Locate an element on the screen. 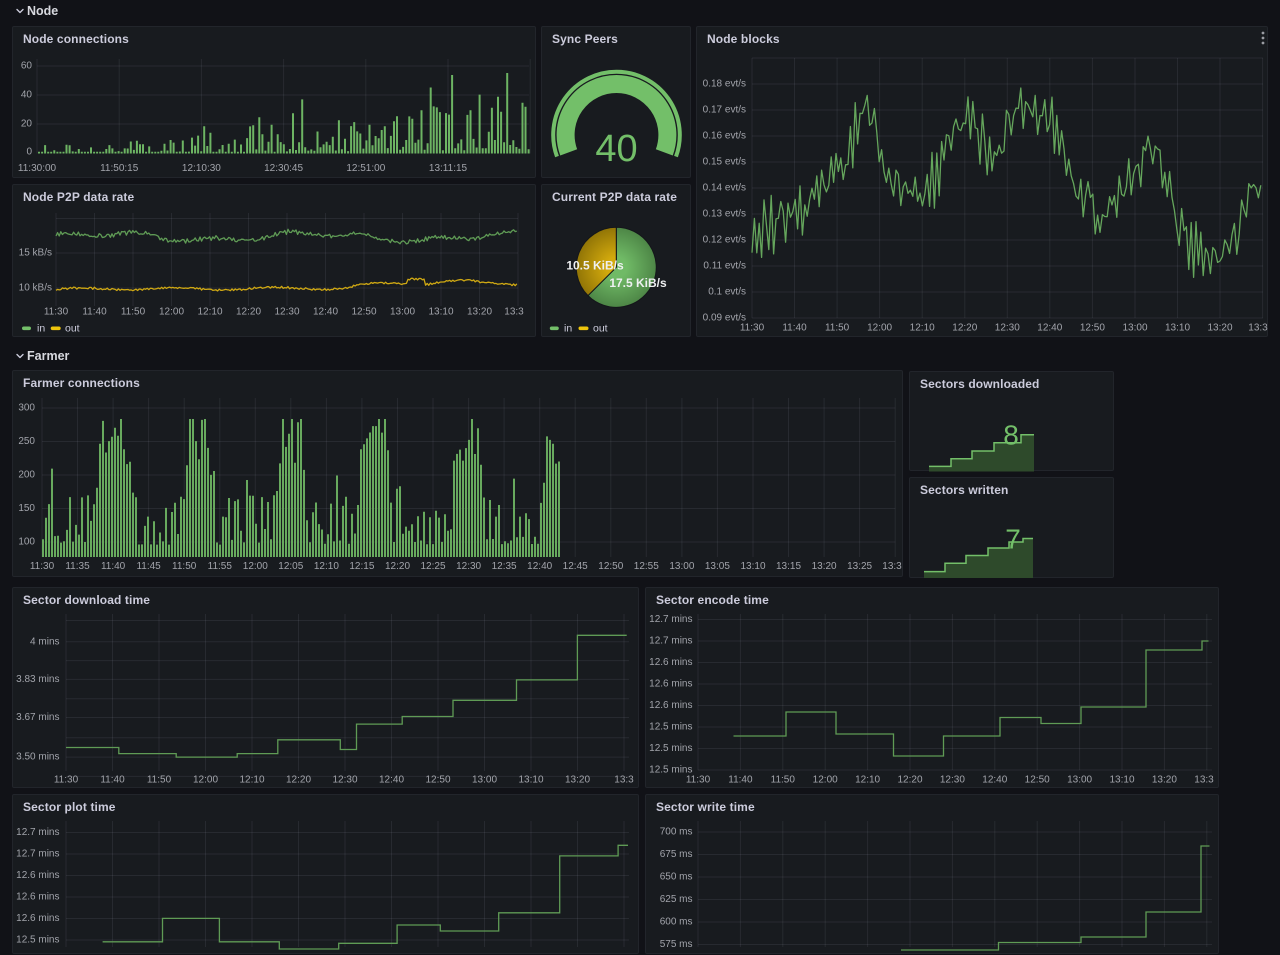 This screenshot has height=955, width=1280. svg-text: 20 is located at coordinates (27, 124).